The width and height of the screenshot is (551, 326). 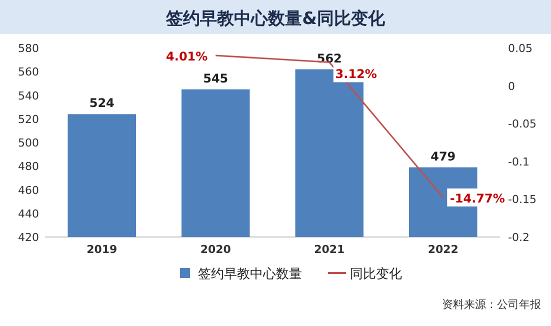 What do you see at coordinates (491, 304) in the screenshot?
I see `text: 资料来源：公司年报` at bounding box center [491, 304].